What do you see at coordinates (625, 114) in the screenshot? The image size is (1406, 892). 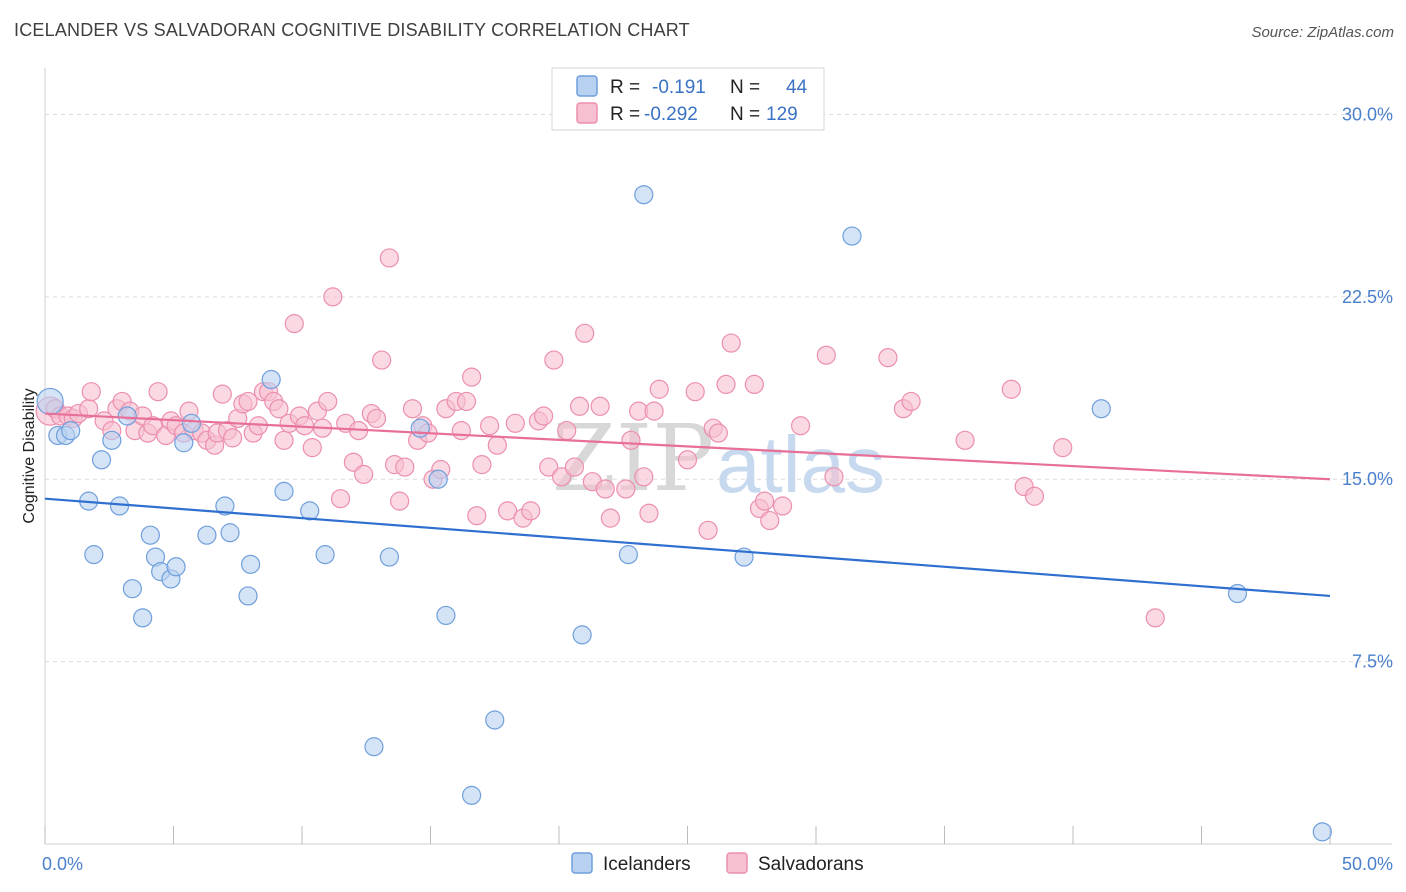 I see `legend-r-label-2: R =` at bounding box center [625, 114].